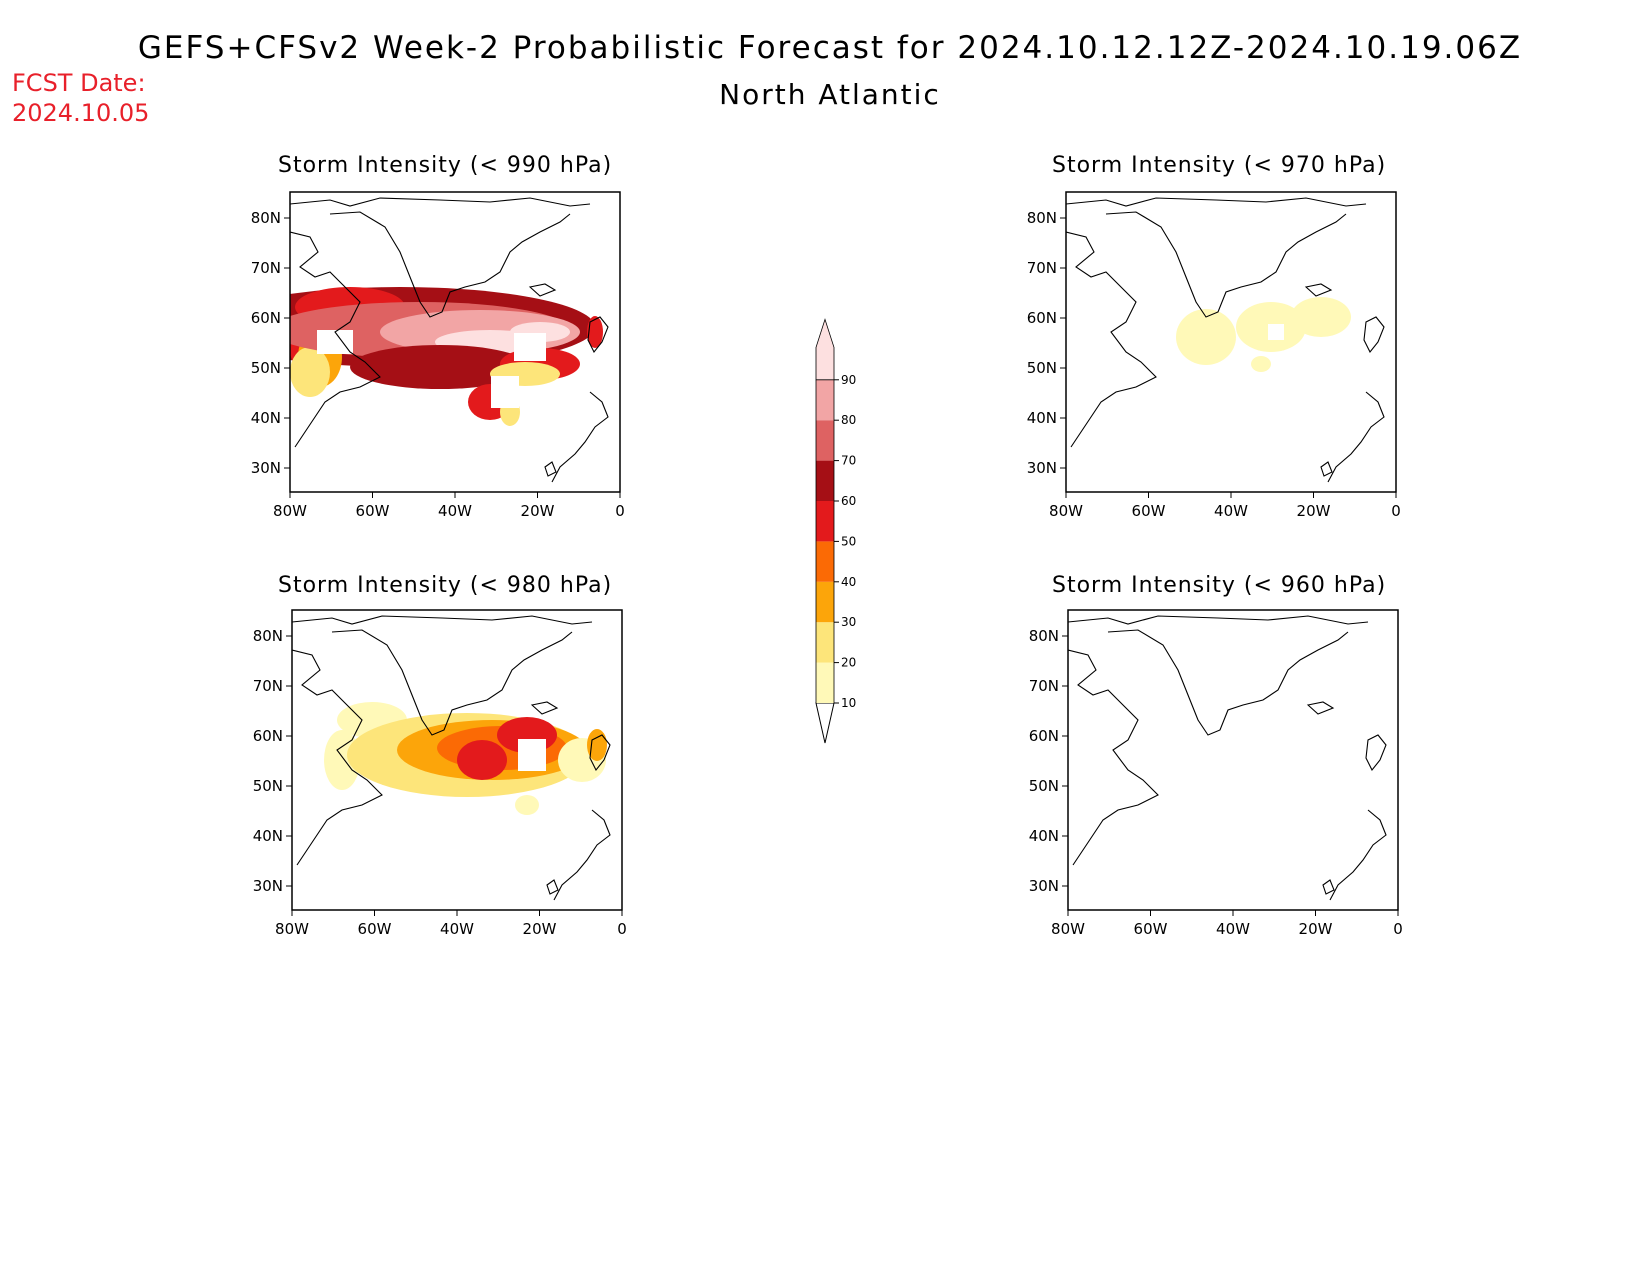 This screenshot has width=1650, height=1275. Describe the element at coordinates (1233, 760) in the screenshot. I see `map-frame` at that location.